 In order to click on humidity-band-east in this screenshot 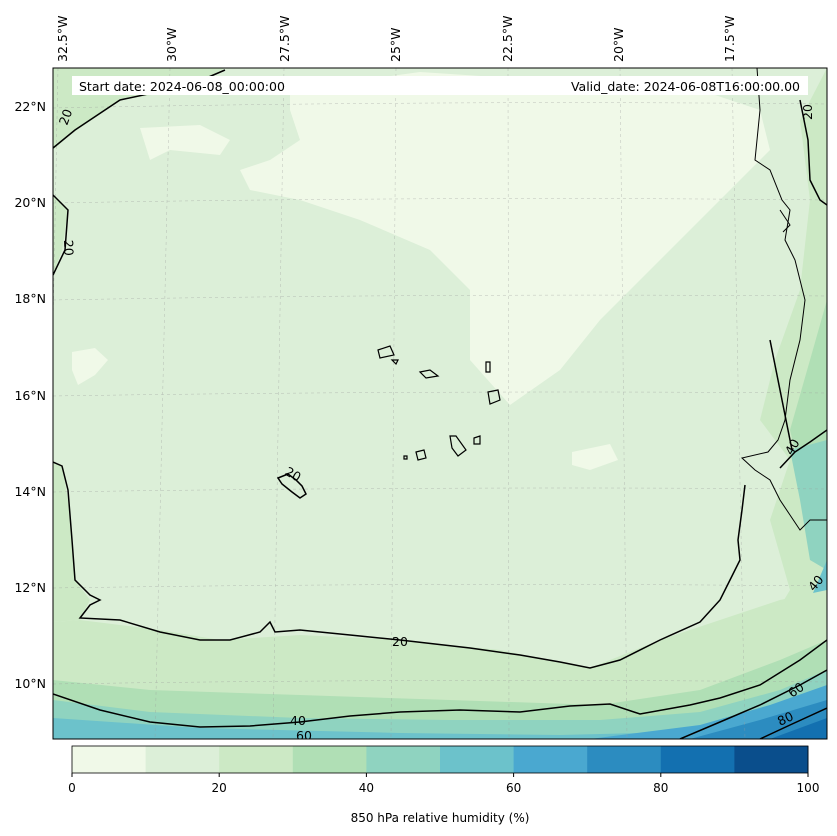, I will do `click(763, 403)`.